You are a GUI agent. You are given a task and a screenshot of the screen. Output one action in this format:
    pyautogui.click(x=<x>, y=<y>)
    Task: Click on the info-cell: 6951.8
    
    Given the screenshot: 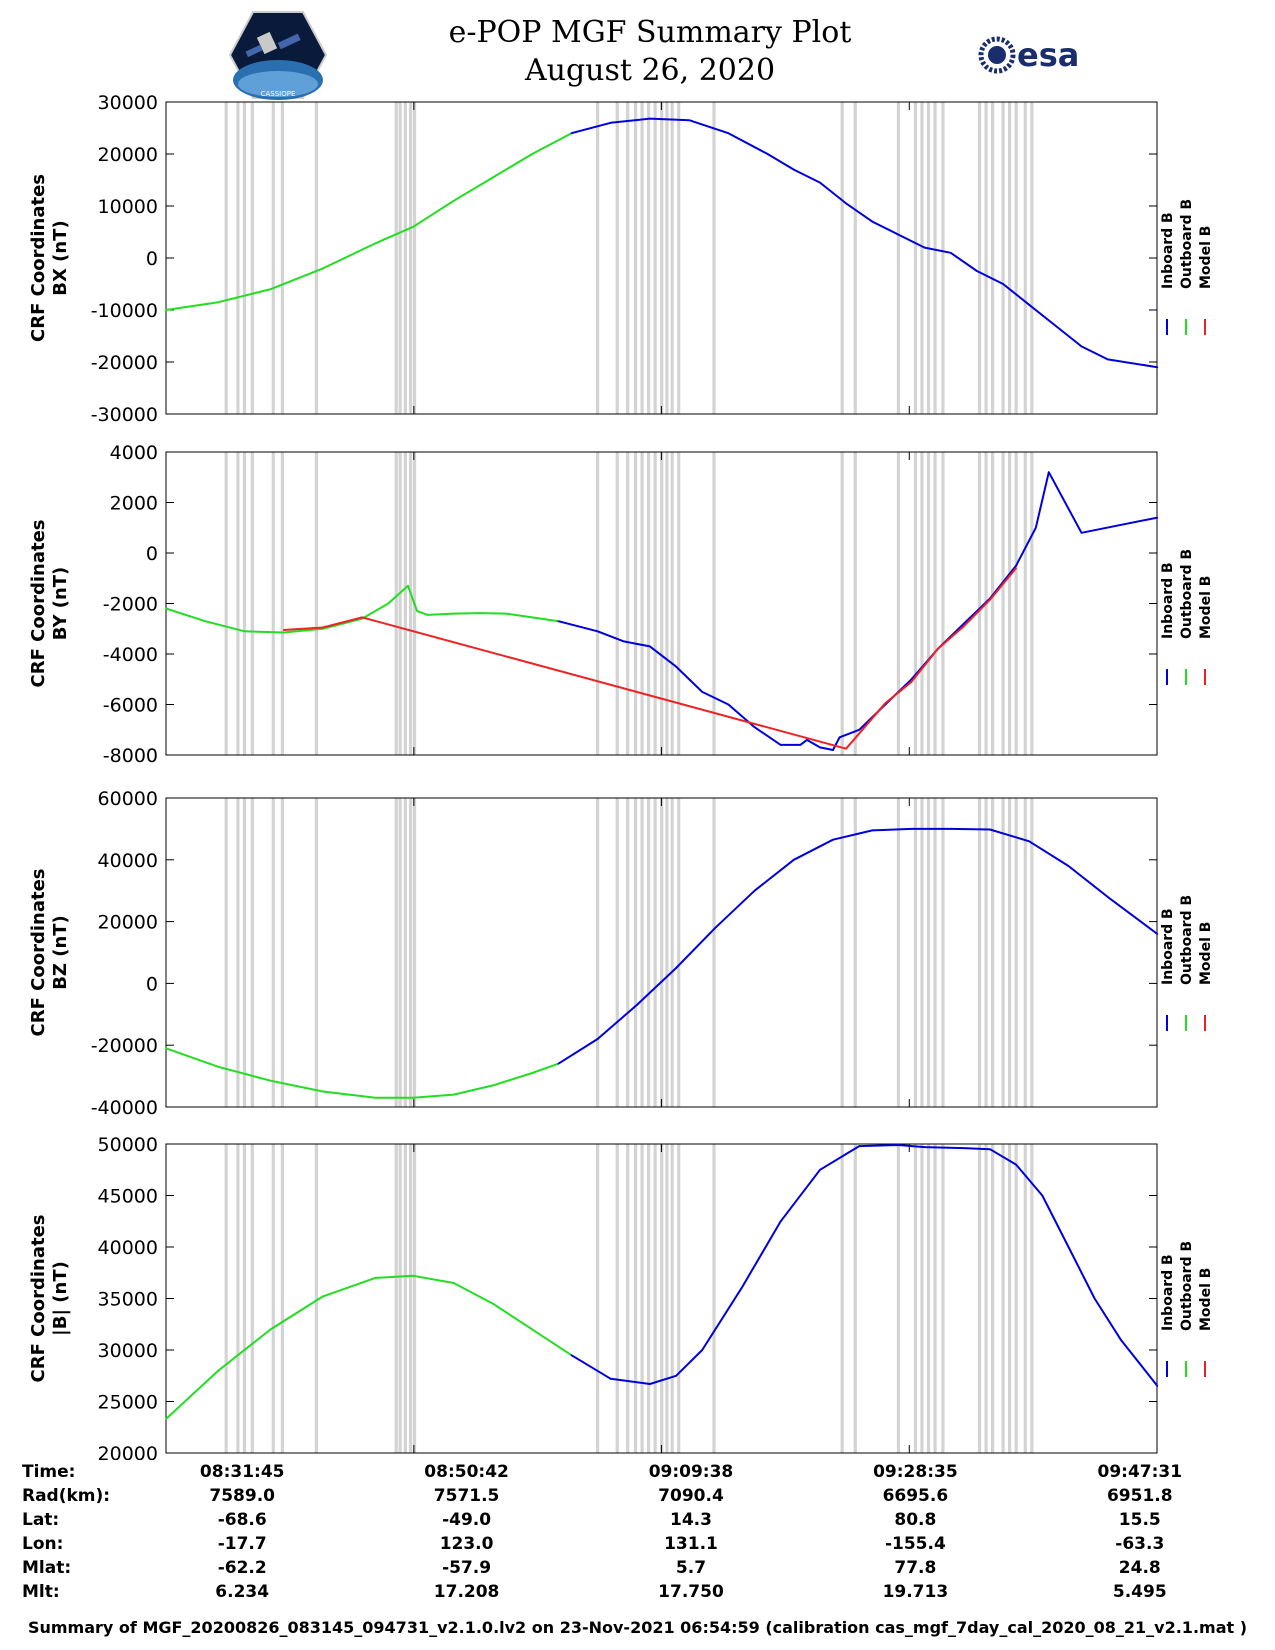 What is the action you would take?
    pyautogui.click(x=1139, y=1496)
    